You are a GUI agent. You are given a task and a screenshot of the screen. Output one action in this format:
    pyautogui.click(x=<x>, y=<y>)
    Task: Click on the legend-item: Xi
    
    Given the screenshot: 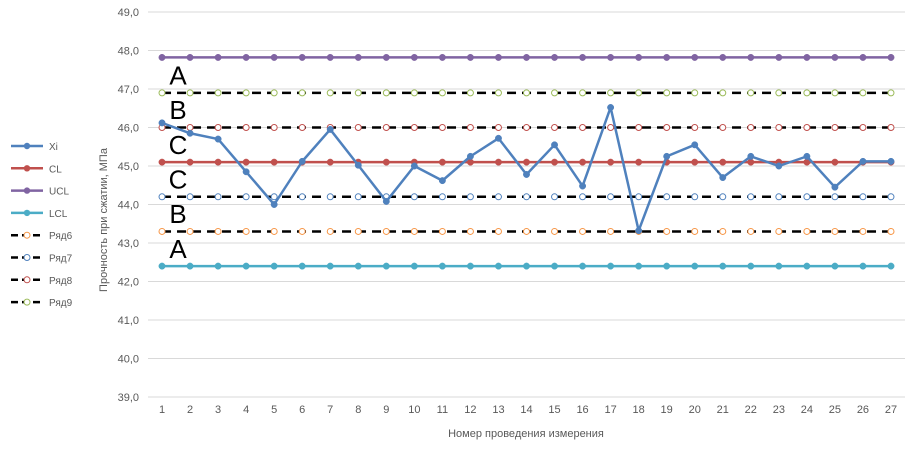 What is the action you would take?
    pyautogui.click(x=34, y=147)
    